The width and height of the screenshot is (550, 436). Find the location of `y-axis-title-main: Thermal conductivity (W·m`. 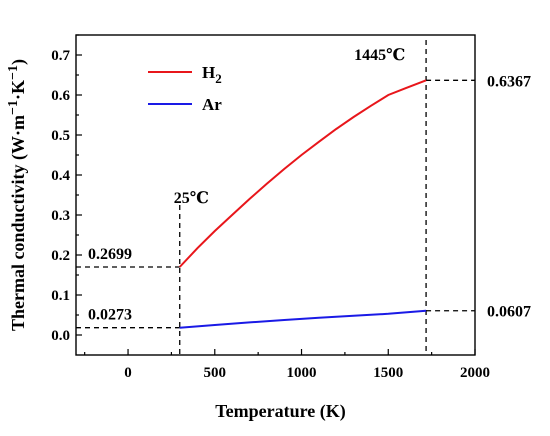

y-axis-title-main: Thermal conductivity (W·m is located at coordinates (18, 223).